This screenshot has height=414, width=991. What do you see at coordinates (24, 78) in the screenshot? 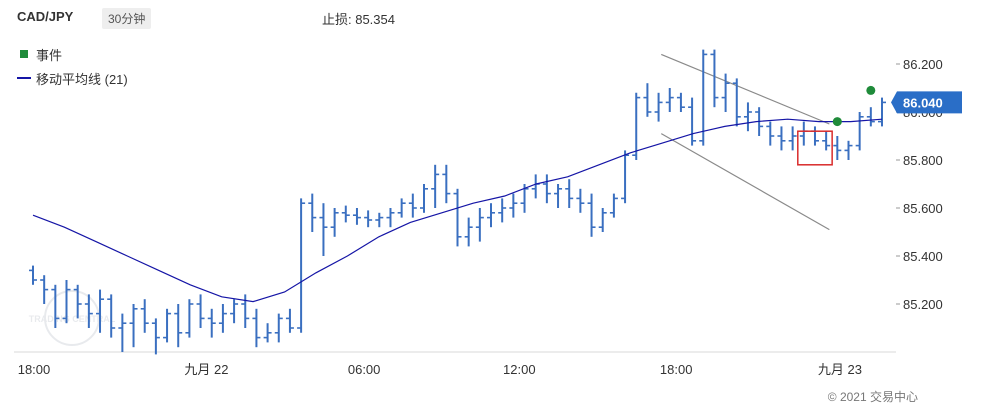
I see `ma-line-icon` at bounding box center [24, 78].